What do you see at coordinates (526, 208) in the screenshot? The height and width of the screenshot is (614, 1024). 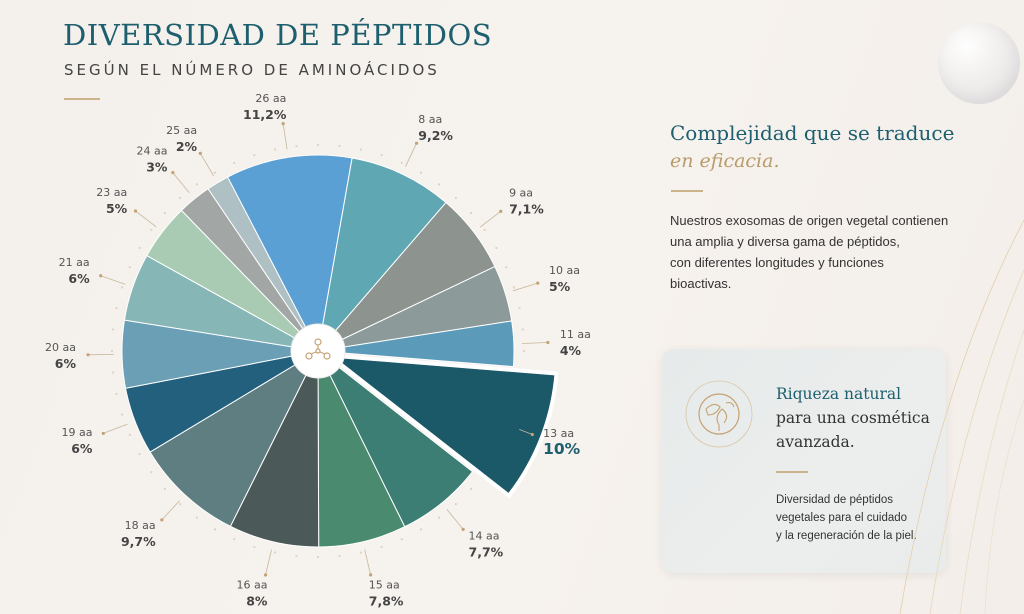 I see `slice-value-label: 7,1%` at bounding box center [526, 208].